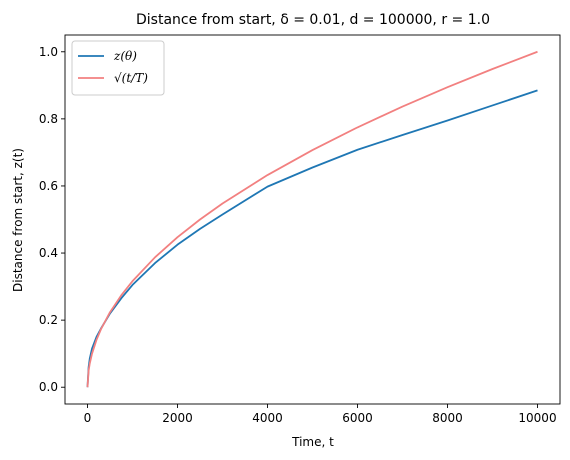 This screenshot has width=570, height=460. Describe the element at coordinates (312, 442) in the screenshot. I see `x-axis-label: Time, t` at that location.